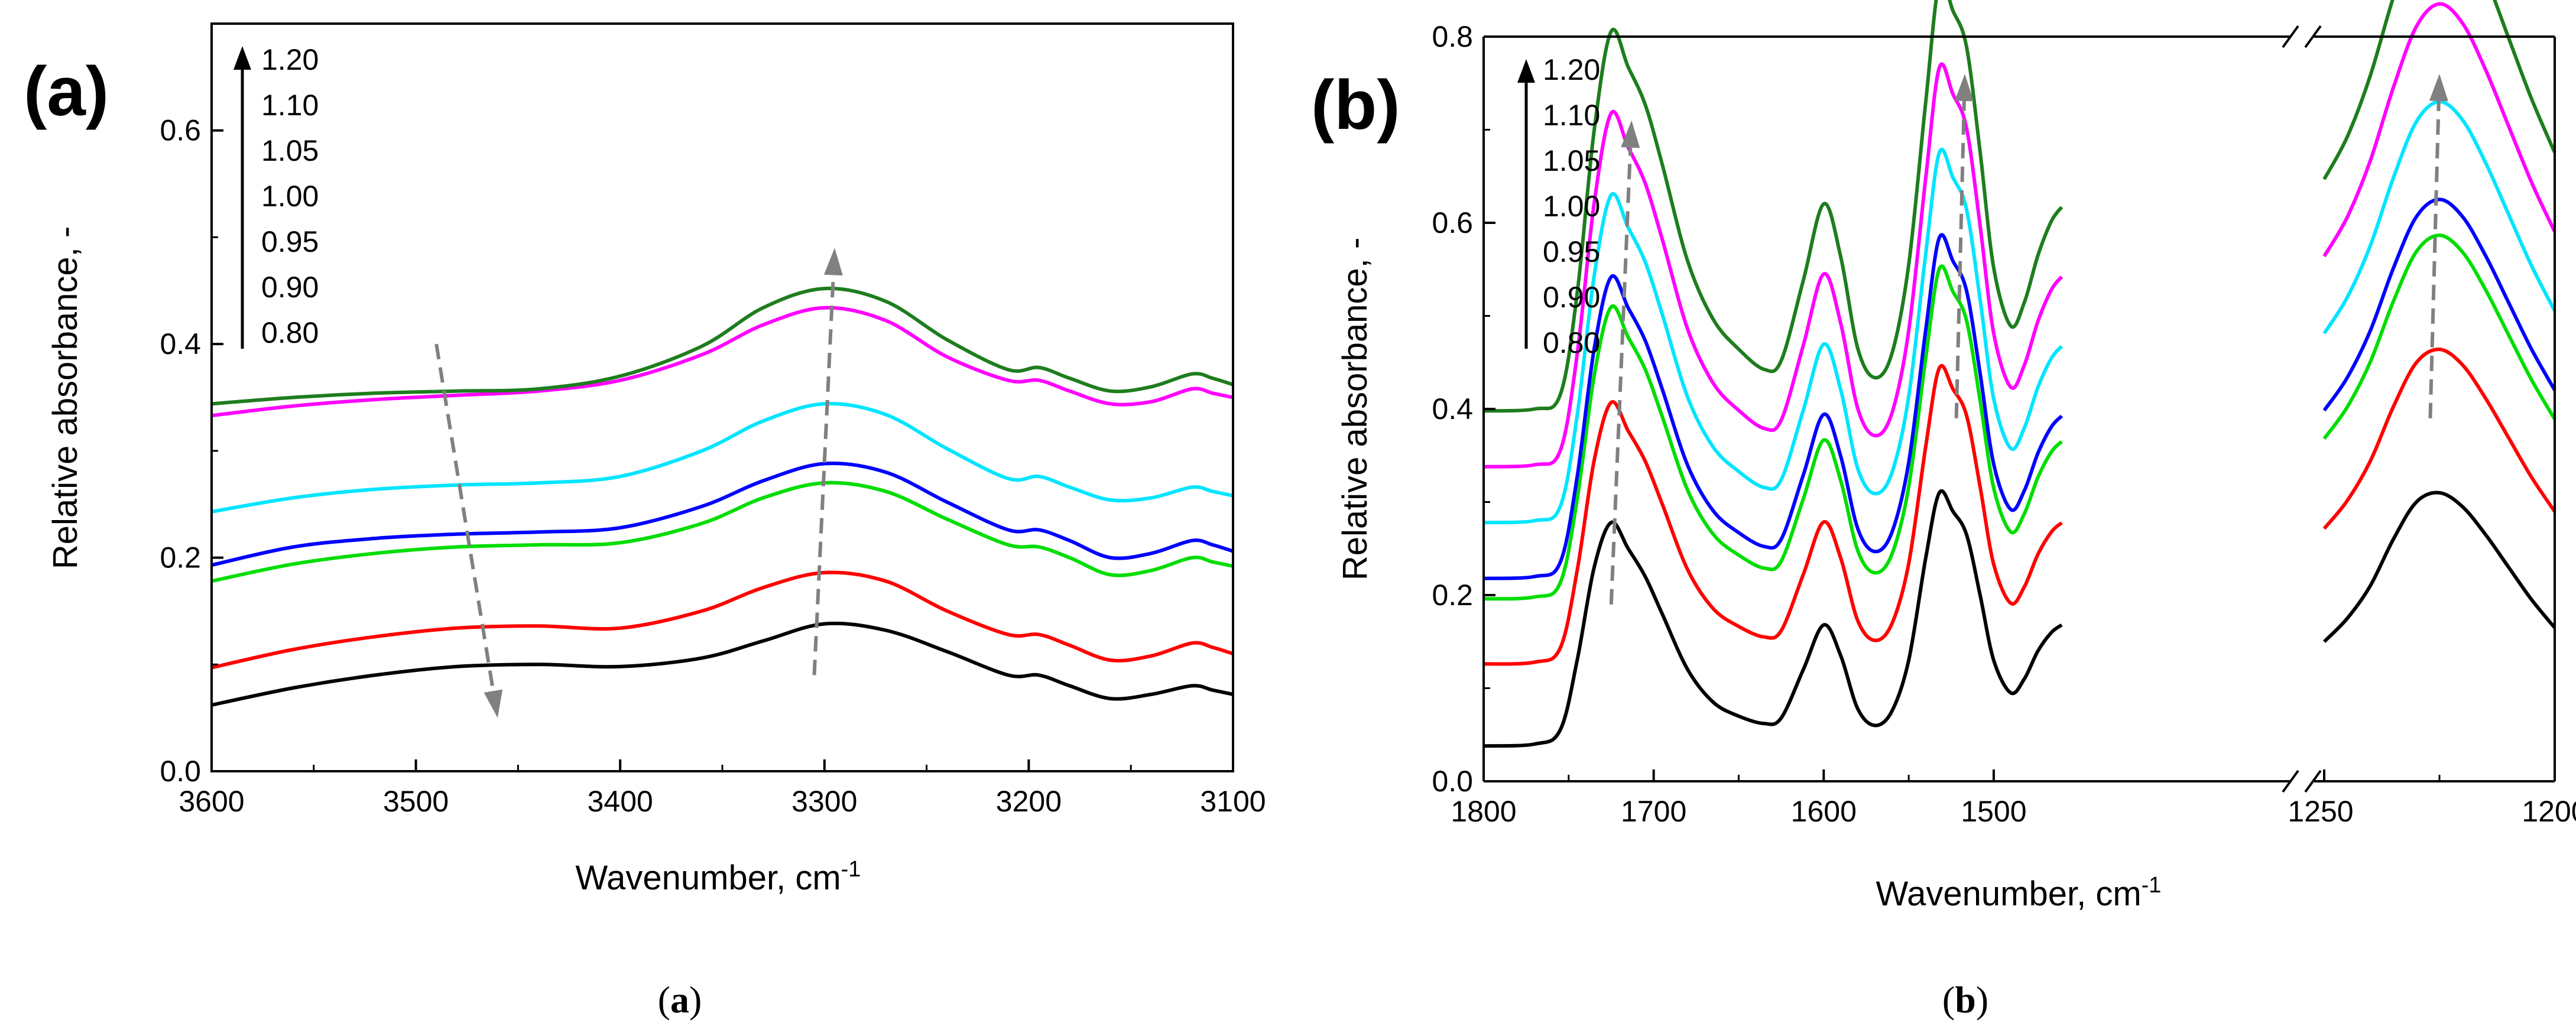 The image size is (2576, 1036). I want to click on panel-a-legend-label: 1.20, so click(290, 59).